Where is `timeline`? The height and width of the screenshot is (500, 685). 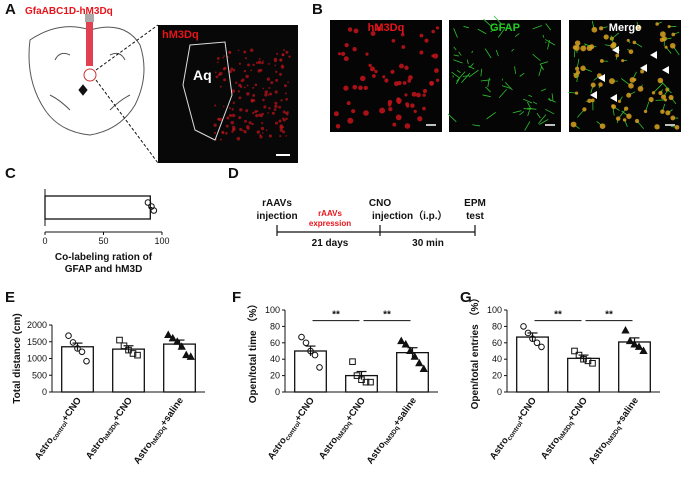
timeline is located at coordinates (376, 230).